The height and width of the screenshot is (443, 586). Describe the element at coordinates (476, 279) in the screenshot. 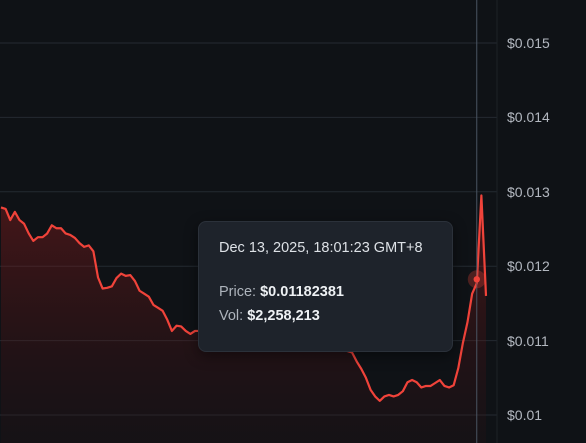

I see `hover-point` at that location.